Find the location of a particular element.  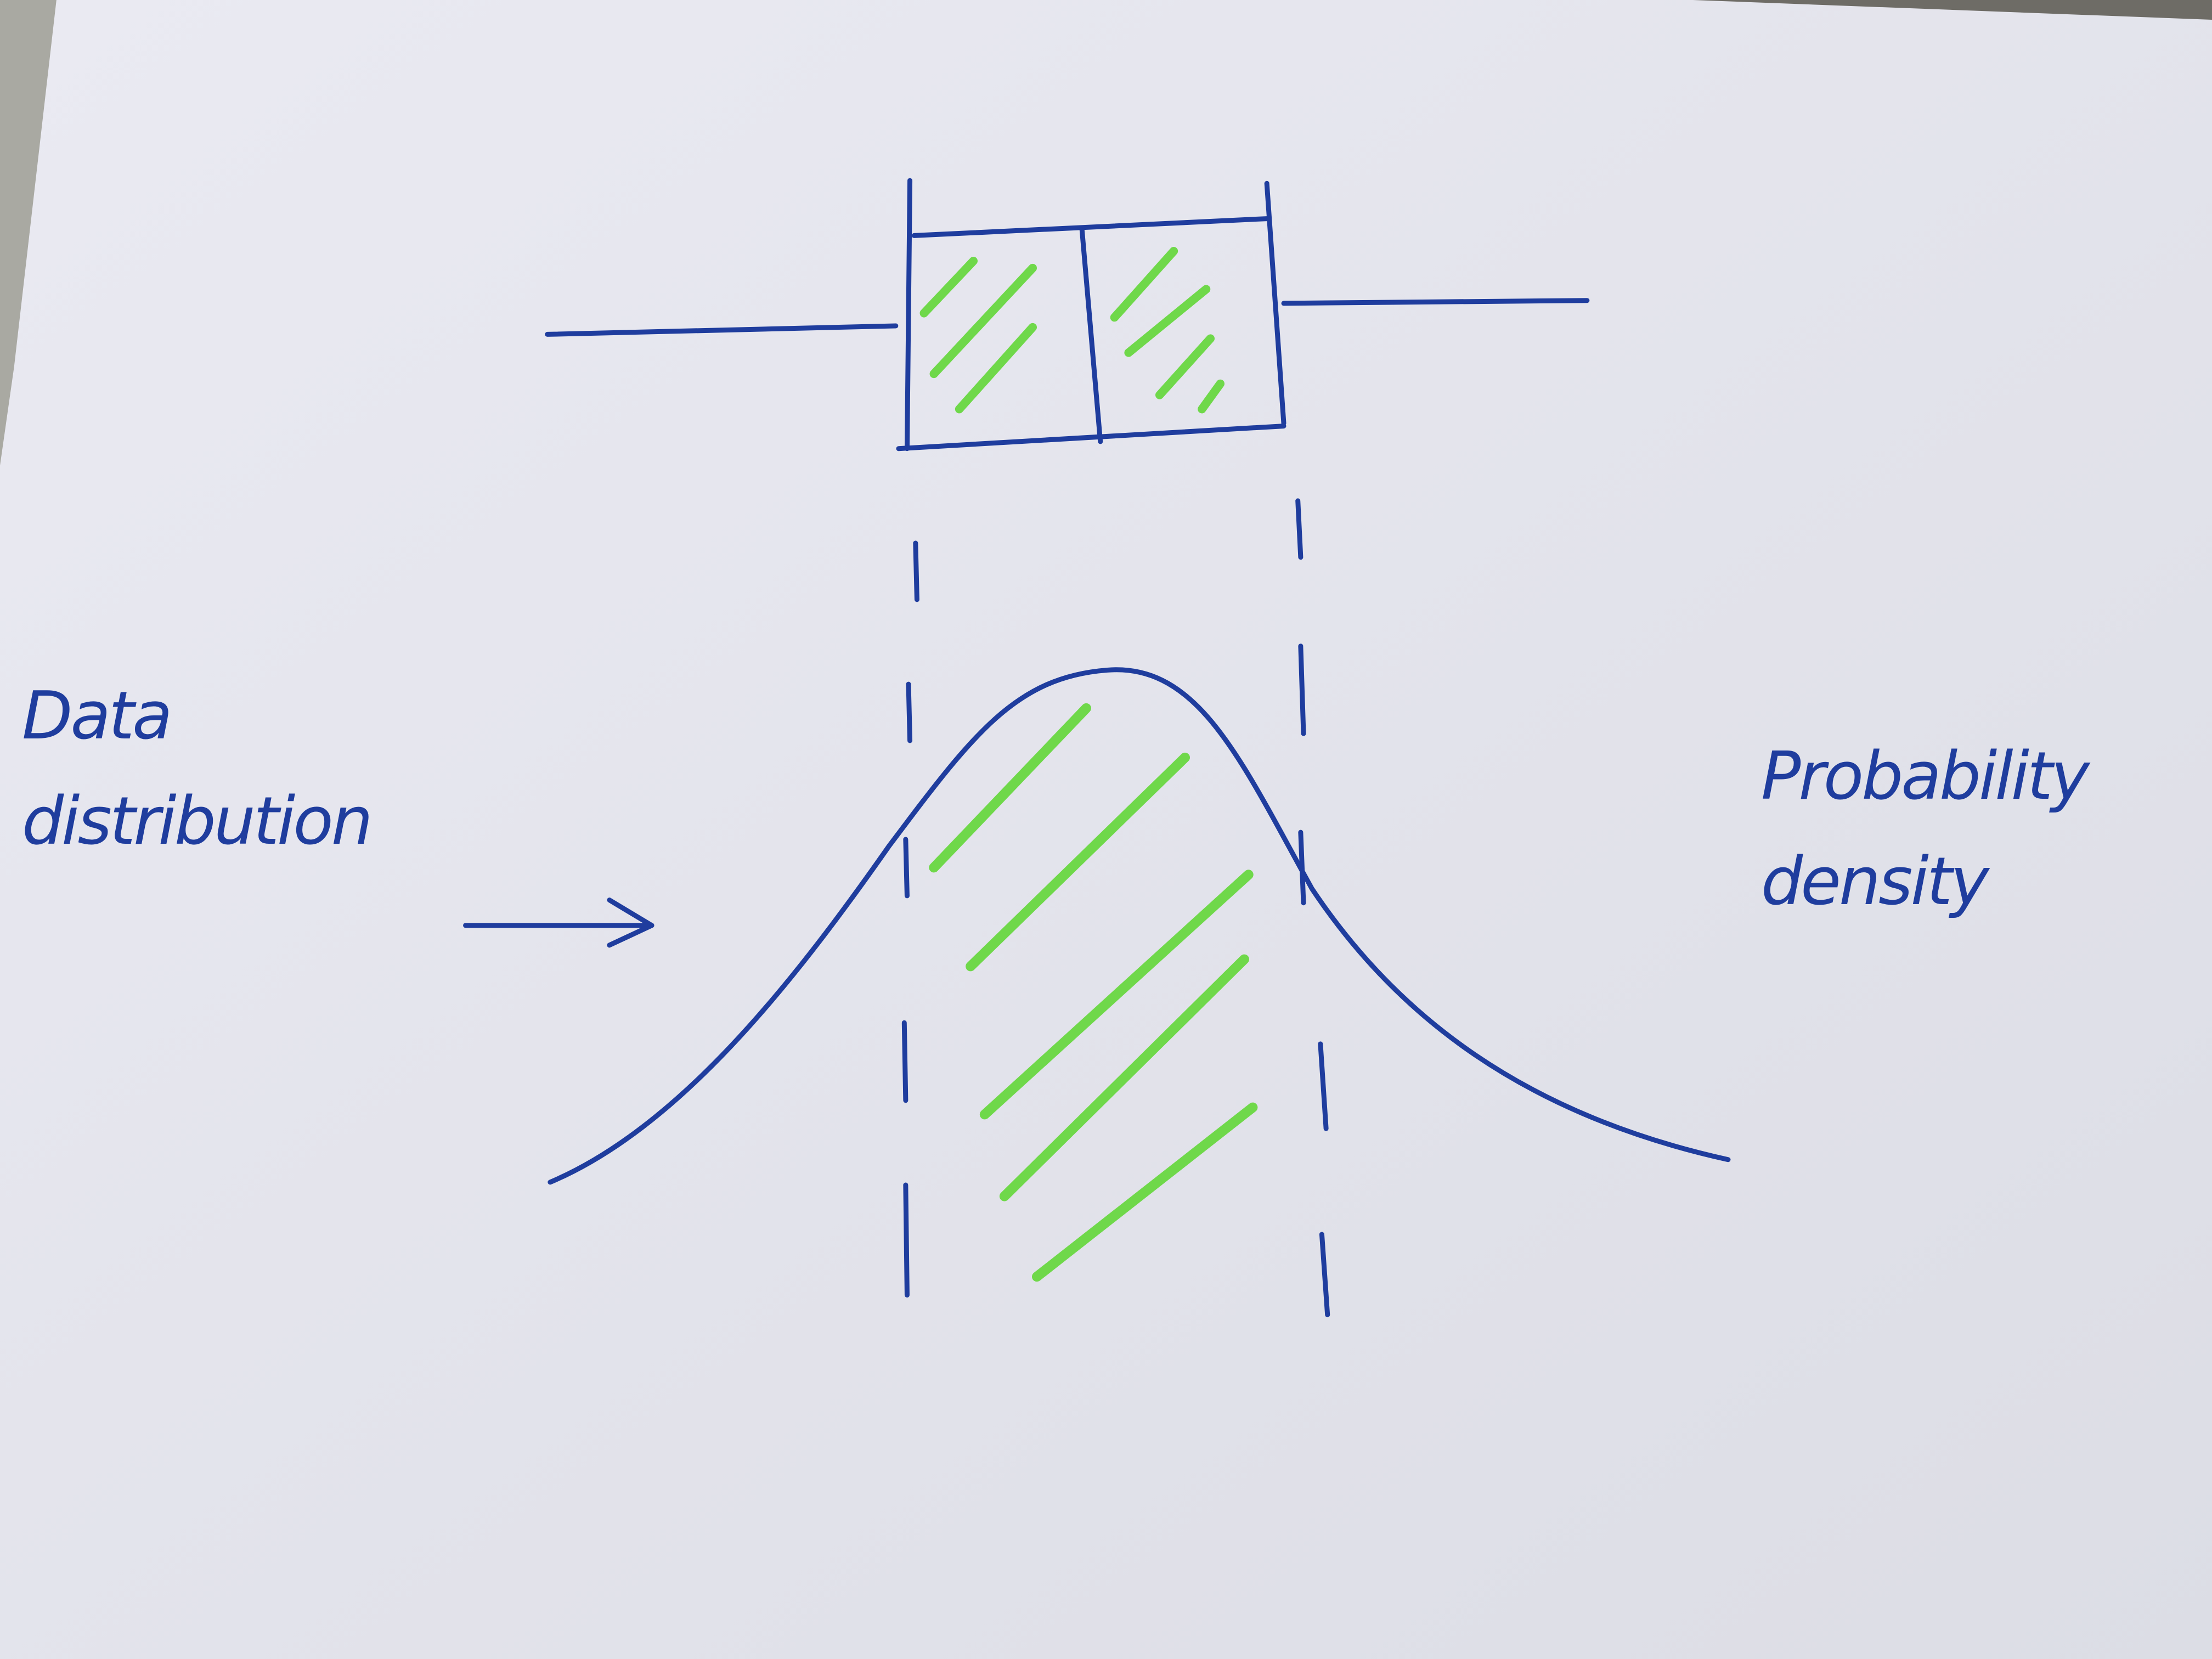

boxplot is located at coordinates (1067, 315).